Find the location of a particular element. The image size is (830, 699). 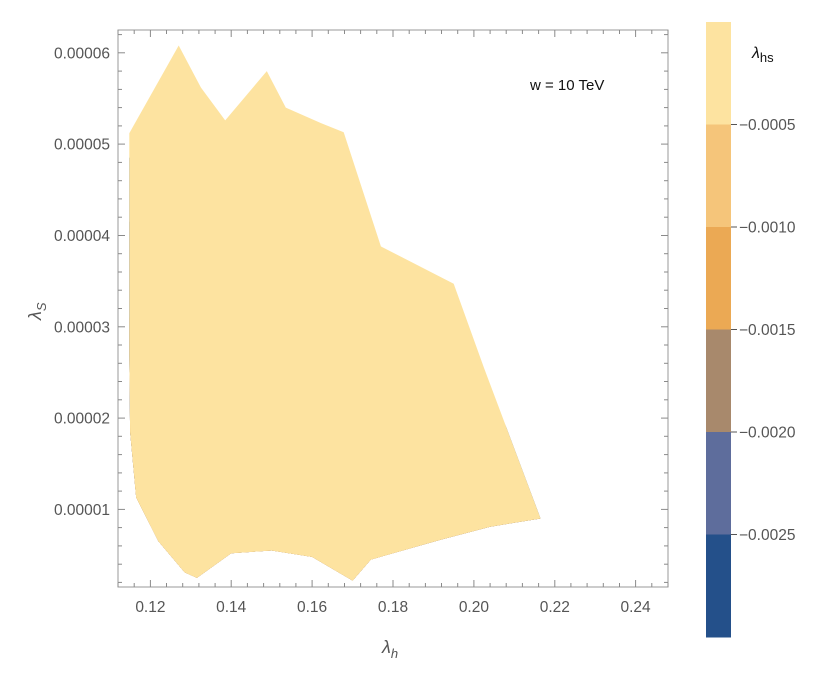

y-tick-label: 0.00003 is located at coordinates (82, 327).